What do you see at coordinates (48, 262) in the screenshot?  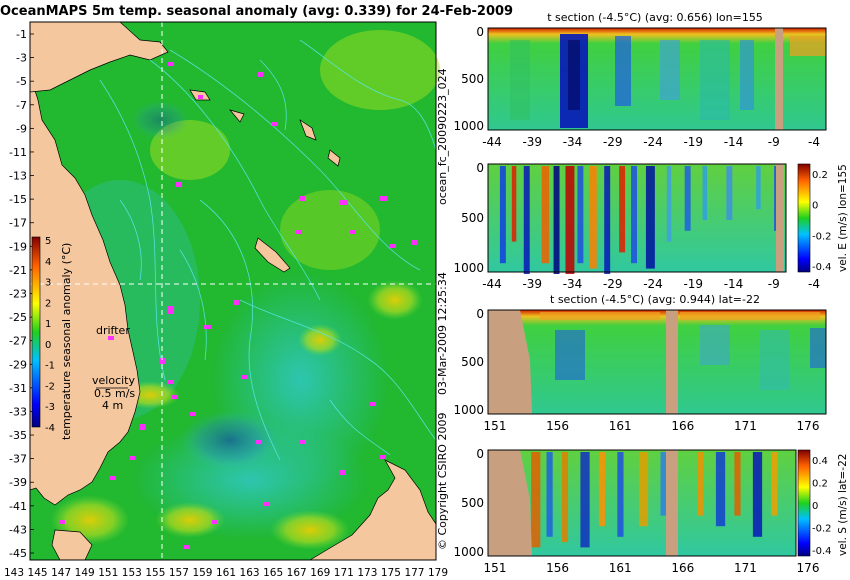 I see `colorbar-tick-label: 4` at bounding box center [48, 262].